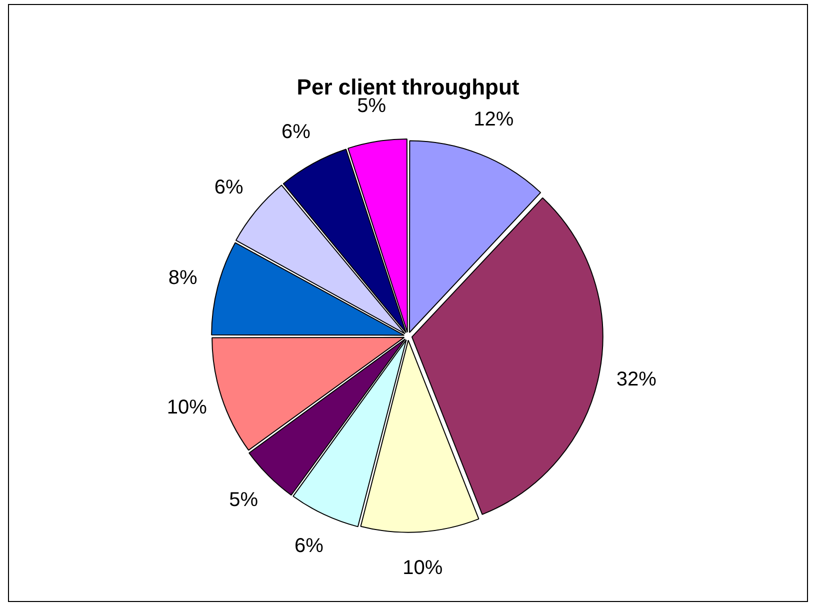 This screenshot has width=817, height=606. What do you see at coordinates (183, 277) in the screenshot?
I see `data-label: 8%` at bounding box center [183, 277].